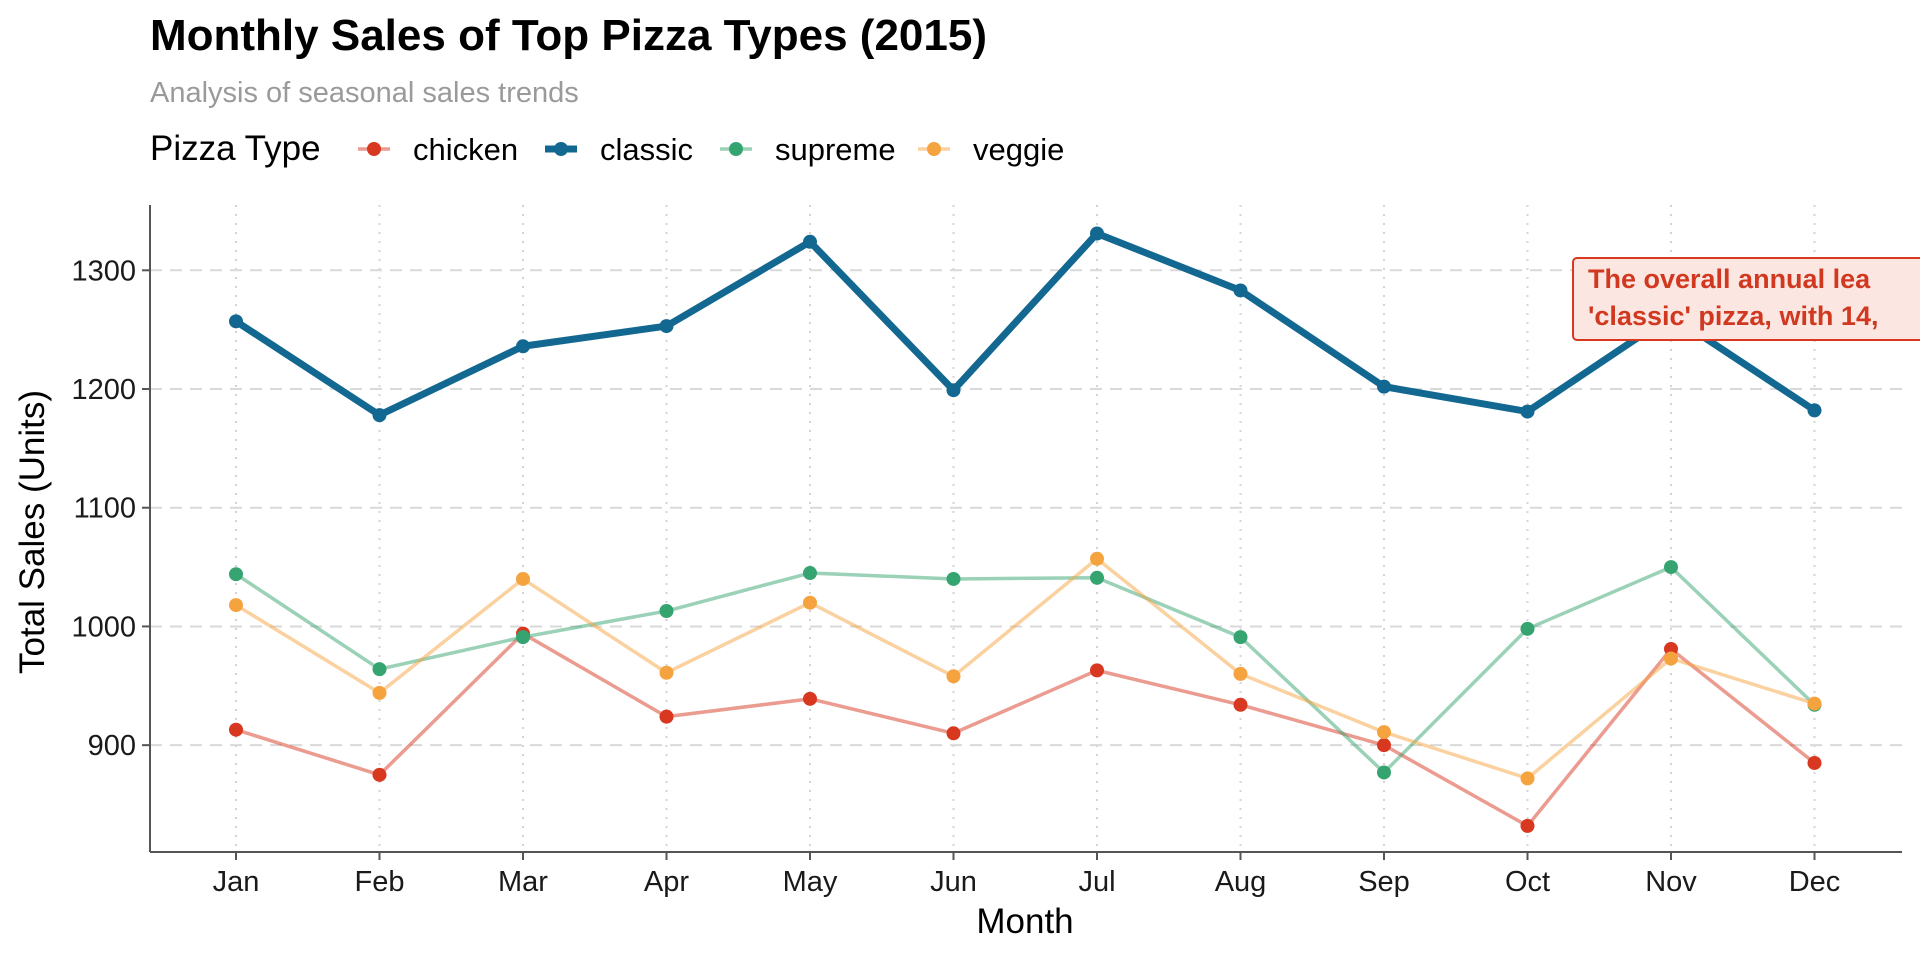  I want to click on y-tick-label: 1300, so click(103, 271).